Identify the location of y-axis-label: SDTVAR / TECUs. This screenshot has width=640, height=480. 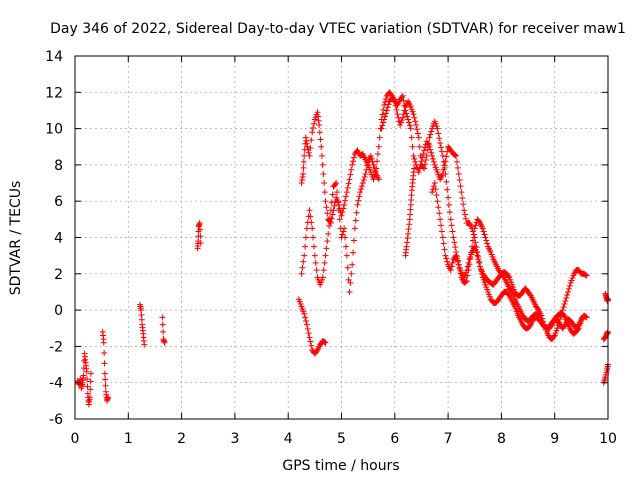
(16, 238).